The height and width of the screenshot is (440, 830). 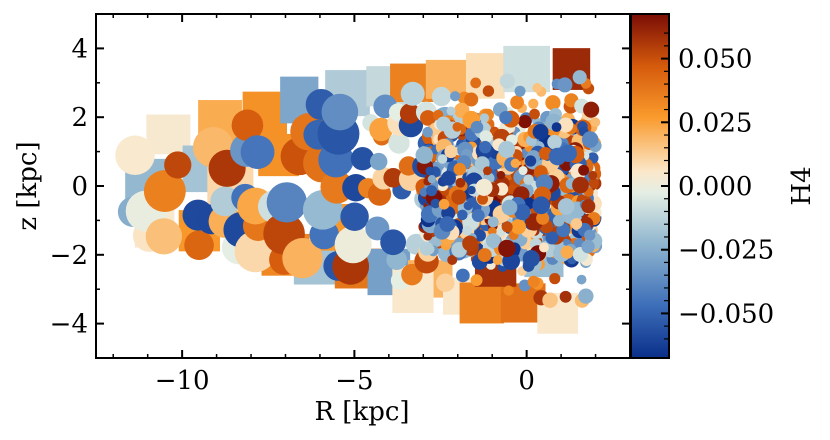 What do you see at coordinates (79, 118) in the screenshot?
I see `y-tick-label: 2` at bounding box center [79, 118].